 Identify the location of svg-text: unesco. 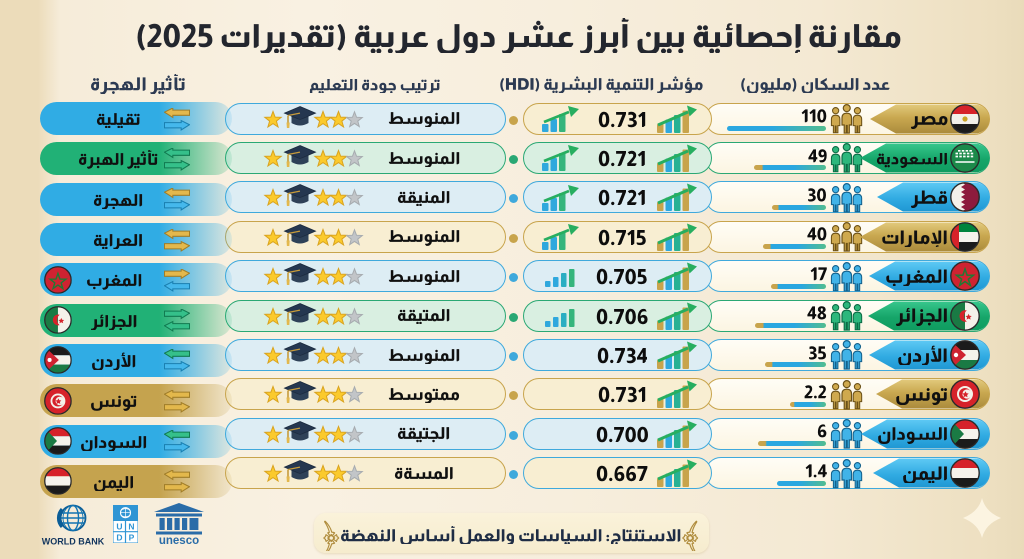
(179, 541).